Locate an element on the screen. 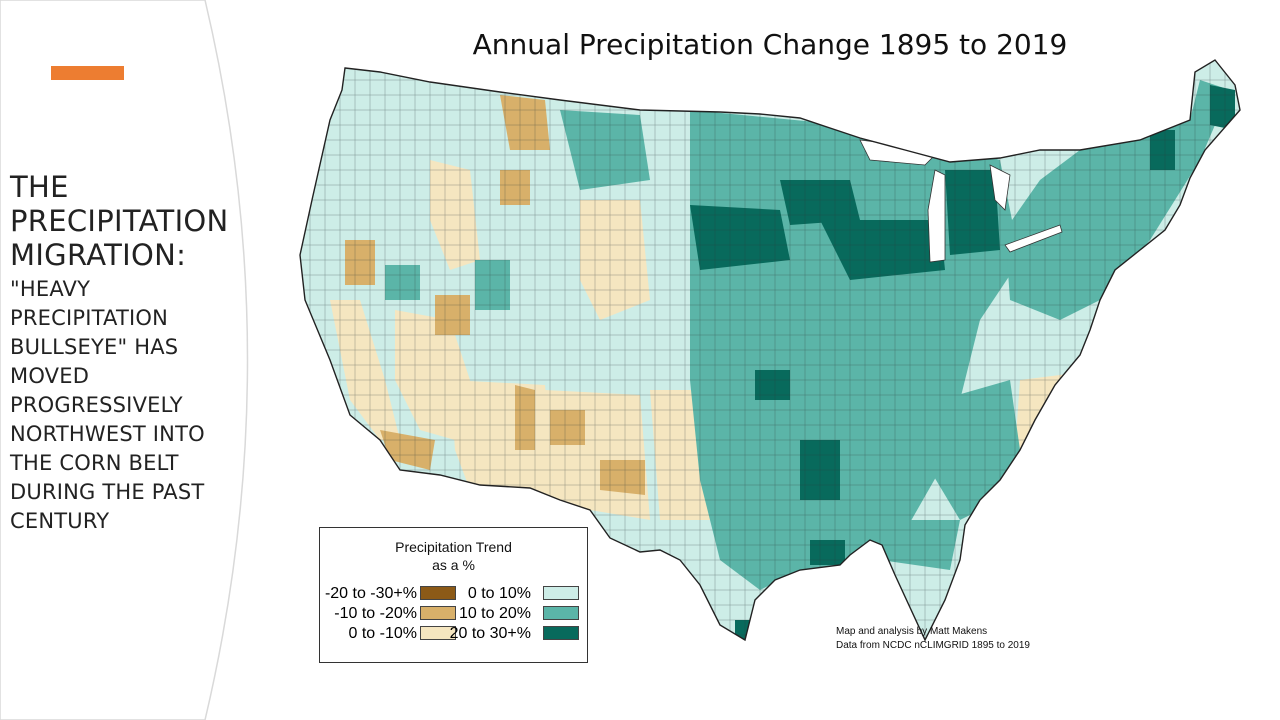 The image size is (1280, 720). subheading-line: PRECIPITATION is located at coordinates (89, 318).